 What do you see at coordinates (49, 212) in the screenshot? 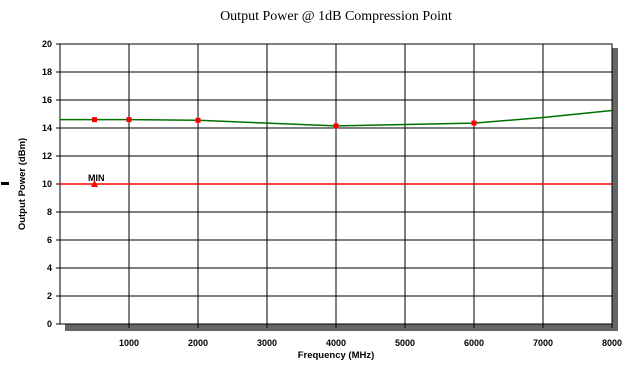
I see `y-tick-label: 8` at bounding box center [49, 212].